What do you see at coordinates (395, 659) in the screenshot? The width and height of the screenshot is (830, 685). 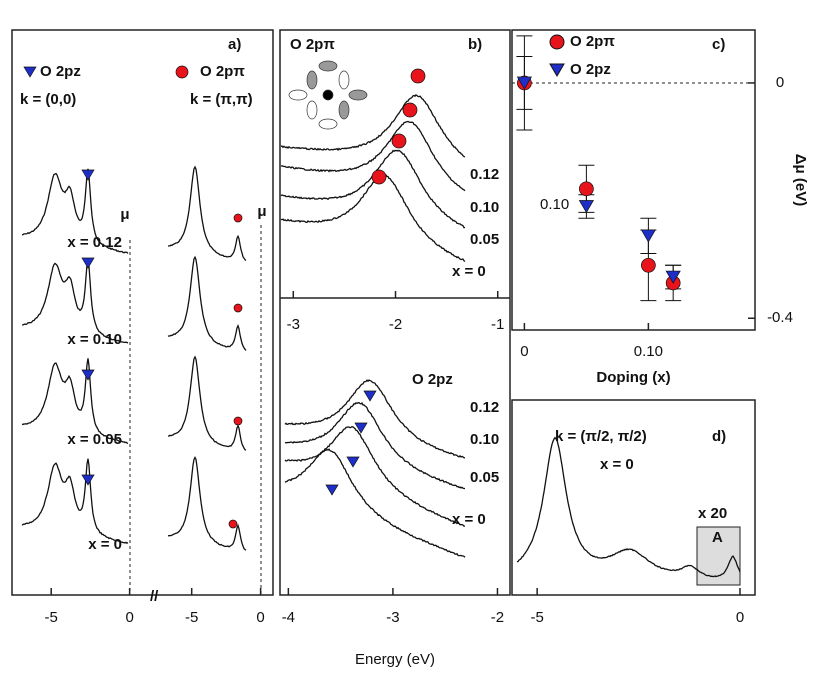 I see `x-axis-label: Energy (eV)` at bounding box center [395, 659].